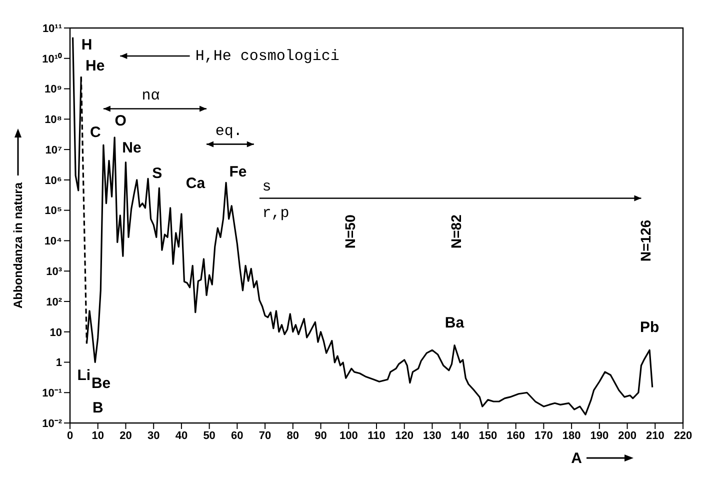 Image resolution: width=701 pixels, height=480 pixels. Describe the element at coordinates (320, 436) in the screenshot. I see `x-tick-label: 90` at that location.